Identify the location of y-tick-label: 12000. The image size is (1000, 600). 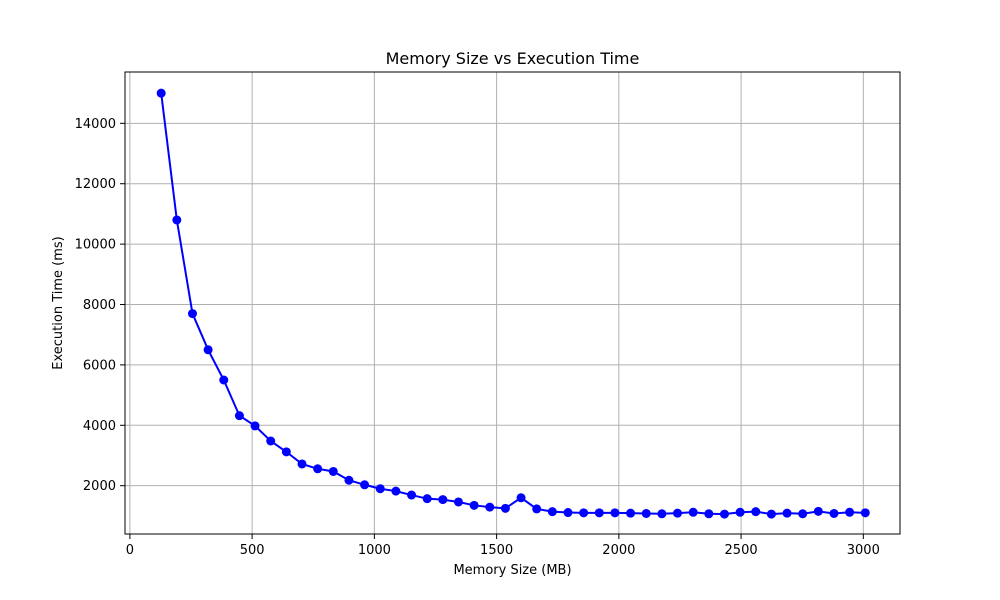
(95, 184).